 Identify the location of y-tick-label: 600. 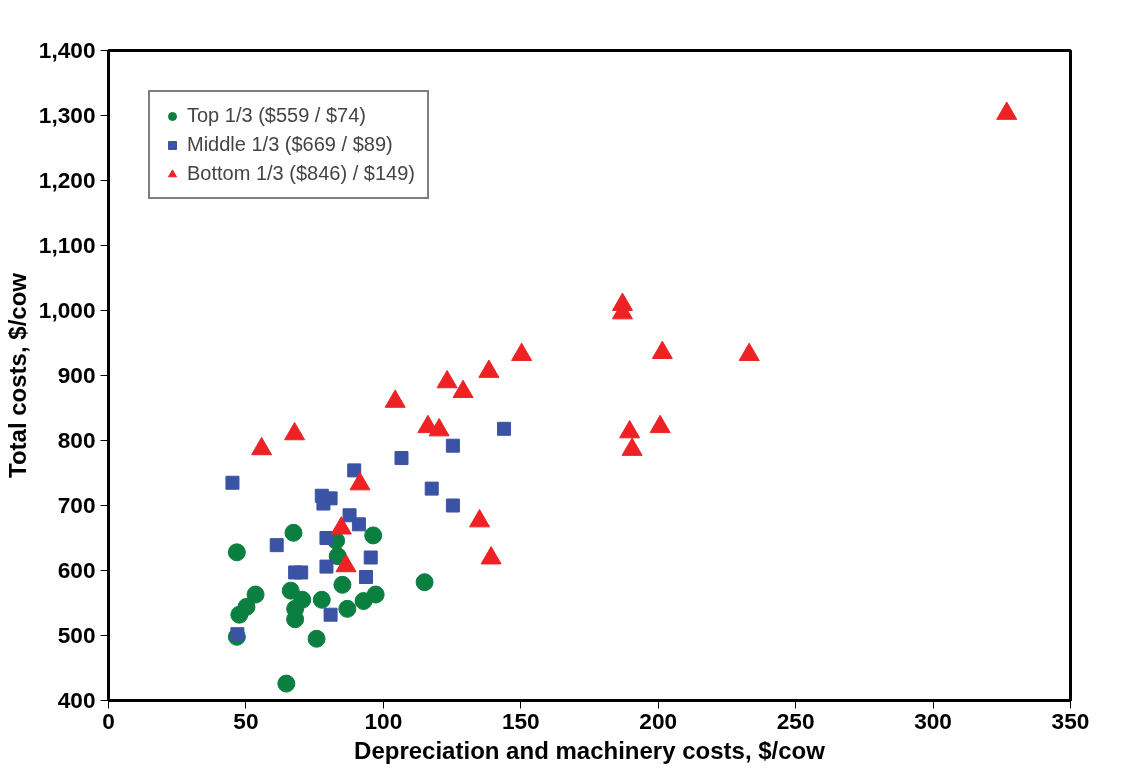
(76, 570).